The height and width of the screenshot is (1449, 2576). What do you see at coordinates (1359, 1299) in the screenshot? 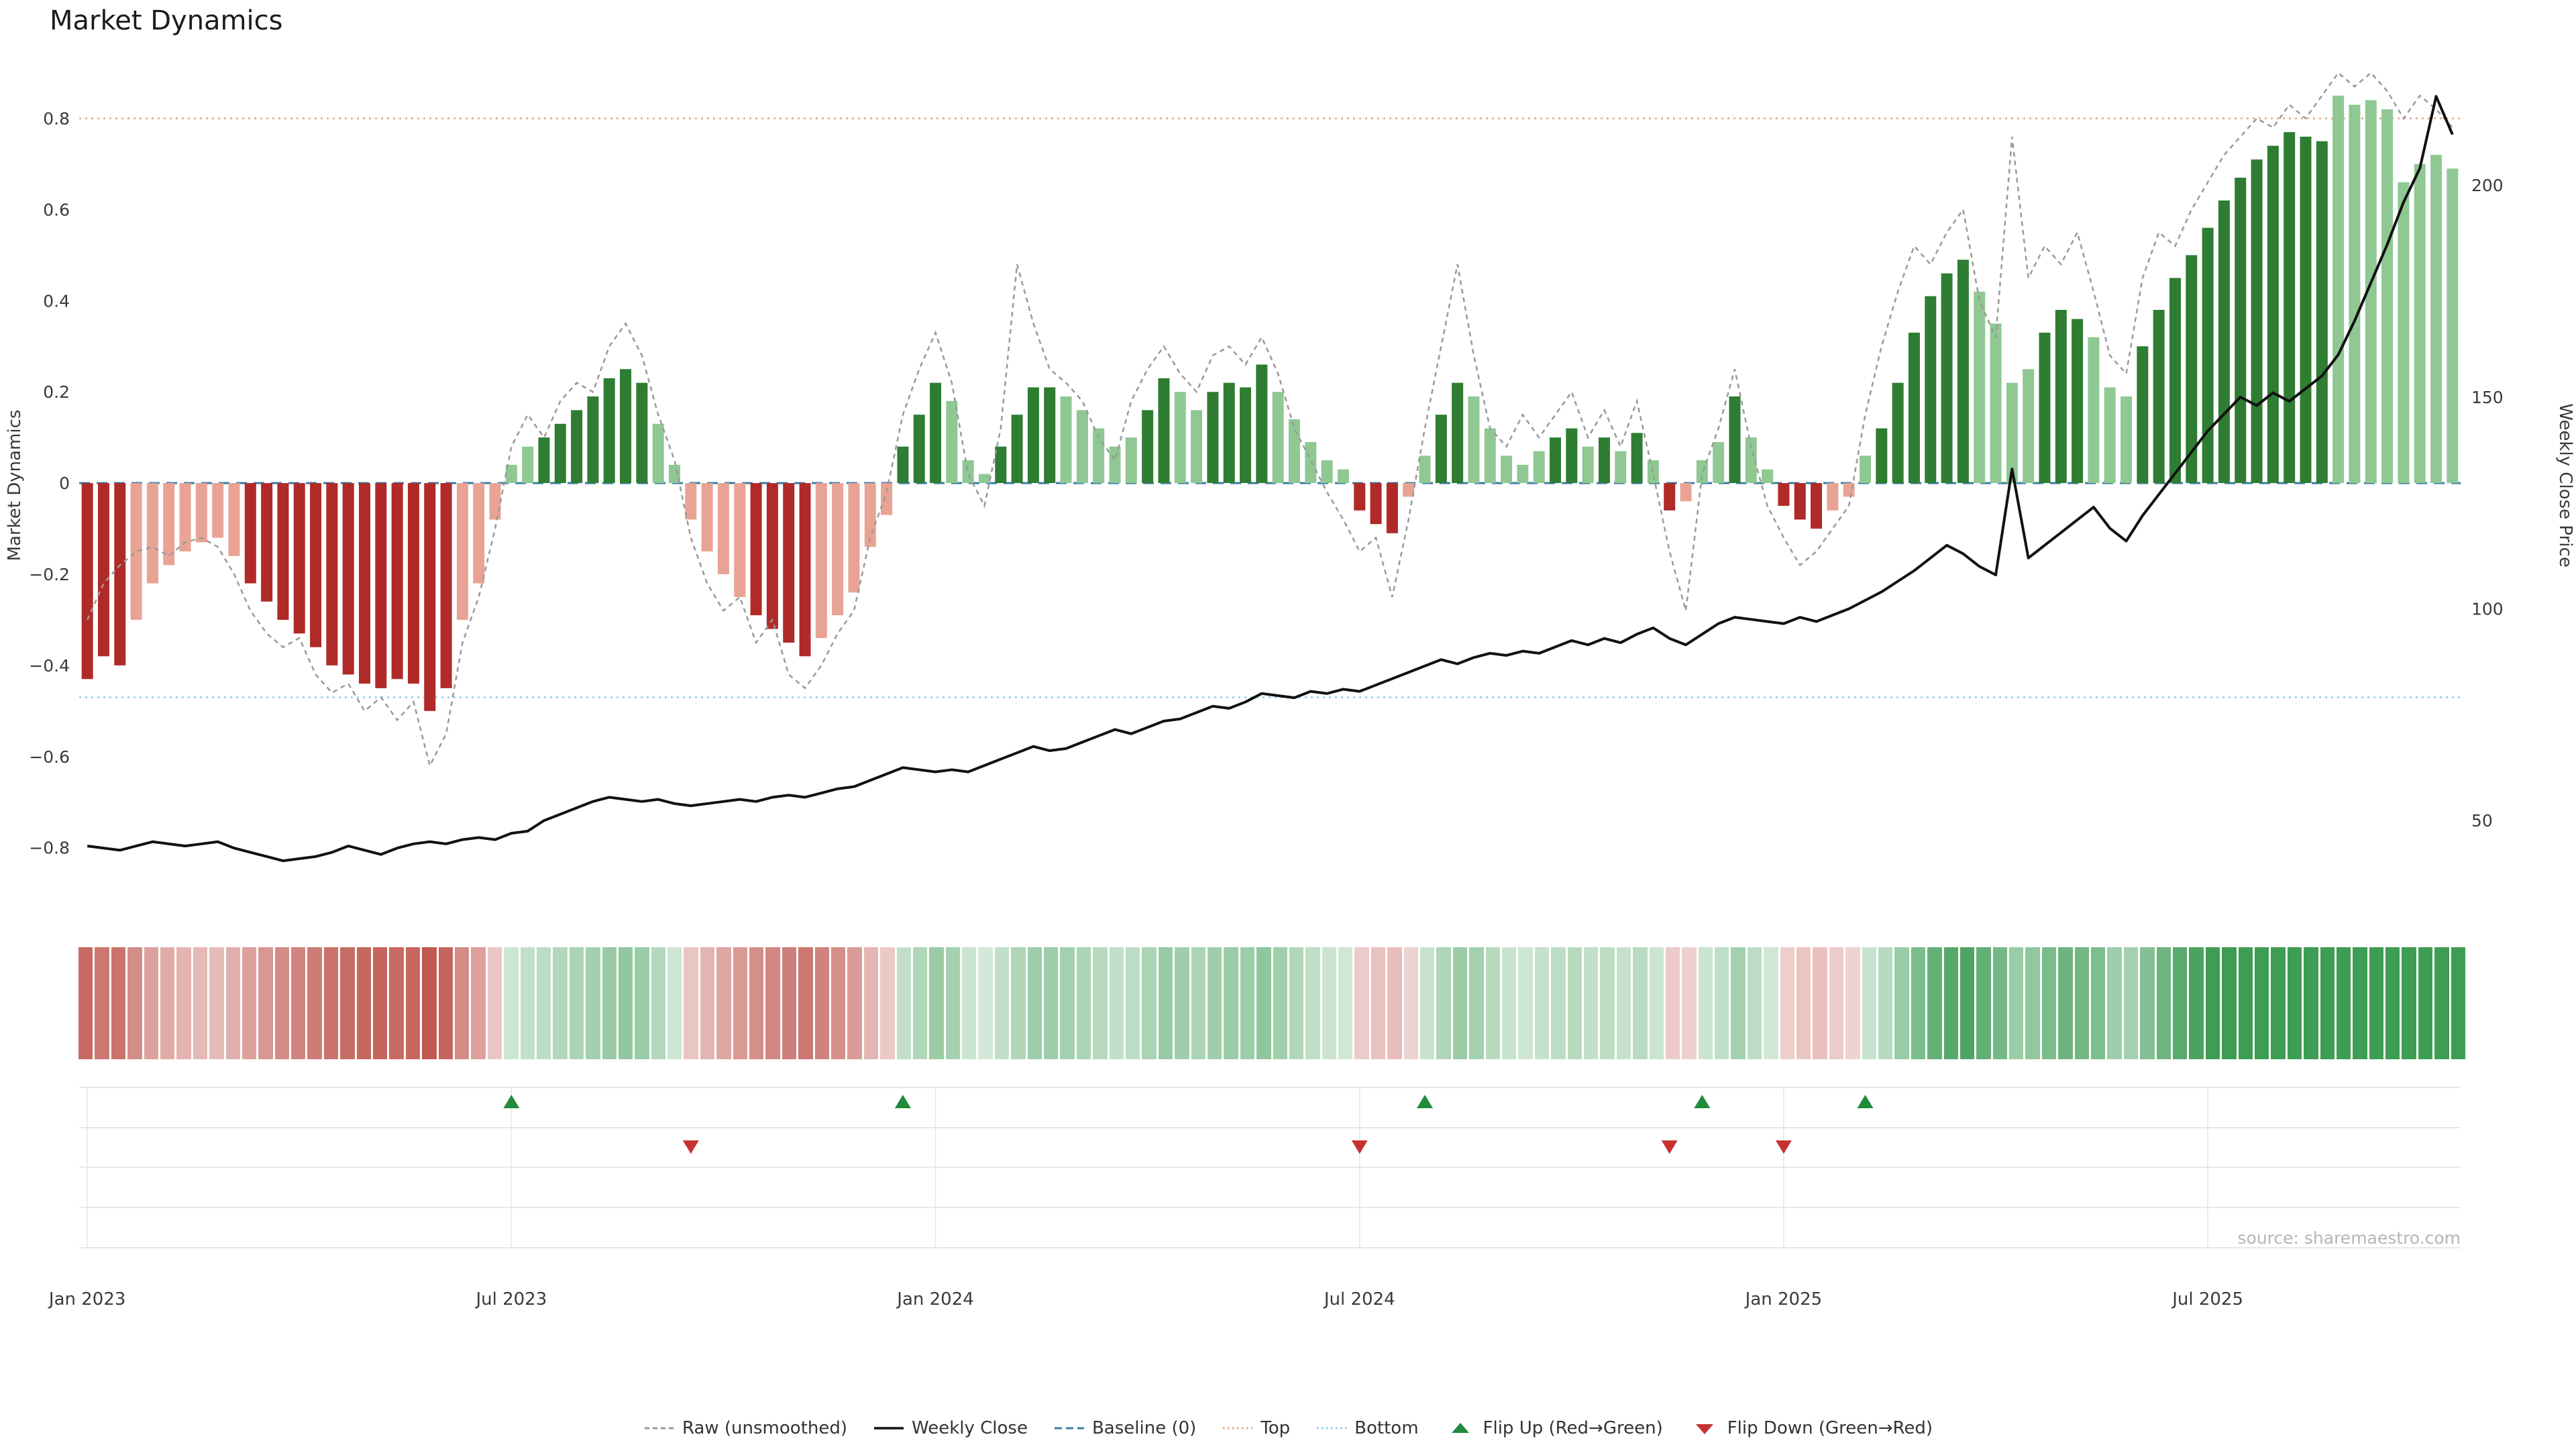
I see `x-axis-label: Jul 2024` at bounding box center [1359, 1299].